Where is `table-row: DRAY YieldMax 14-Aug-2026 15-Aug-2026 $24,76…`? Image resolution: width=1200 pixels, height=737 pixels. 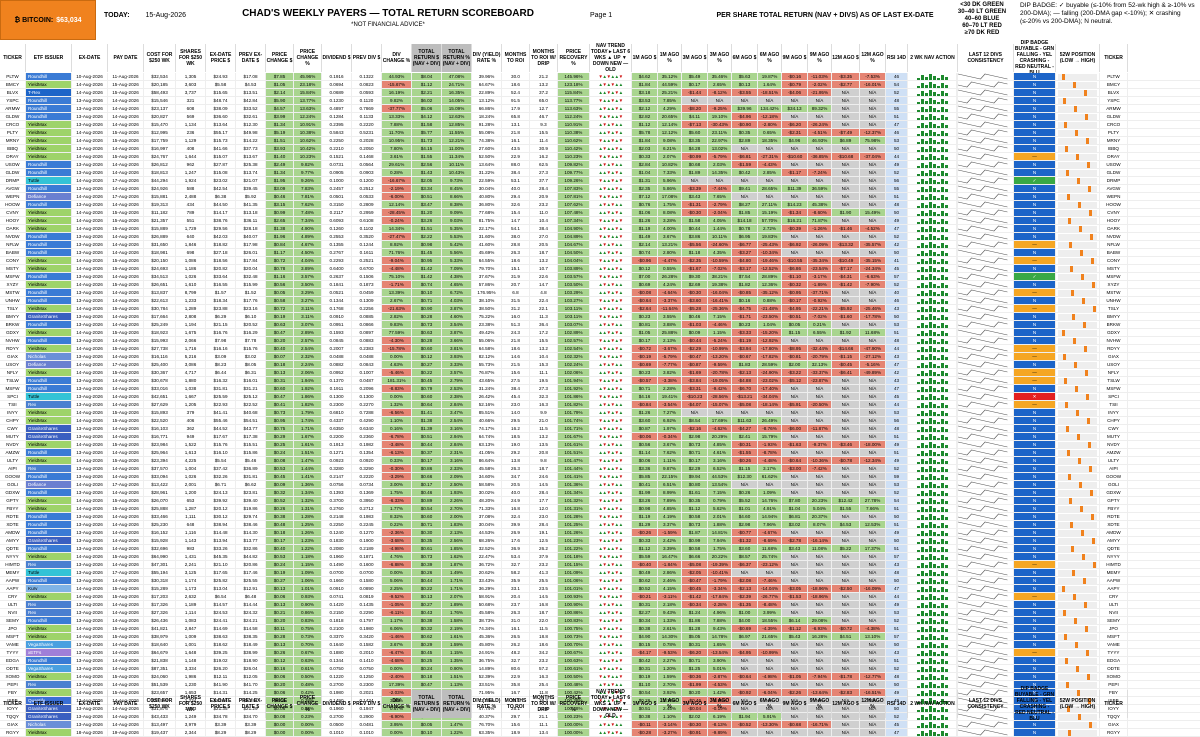 table-row: DRAY YieldMax 14-Aug-2026 15-Aug-2026 $24,76… is located at coordinates (600, 157).